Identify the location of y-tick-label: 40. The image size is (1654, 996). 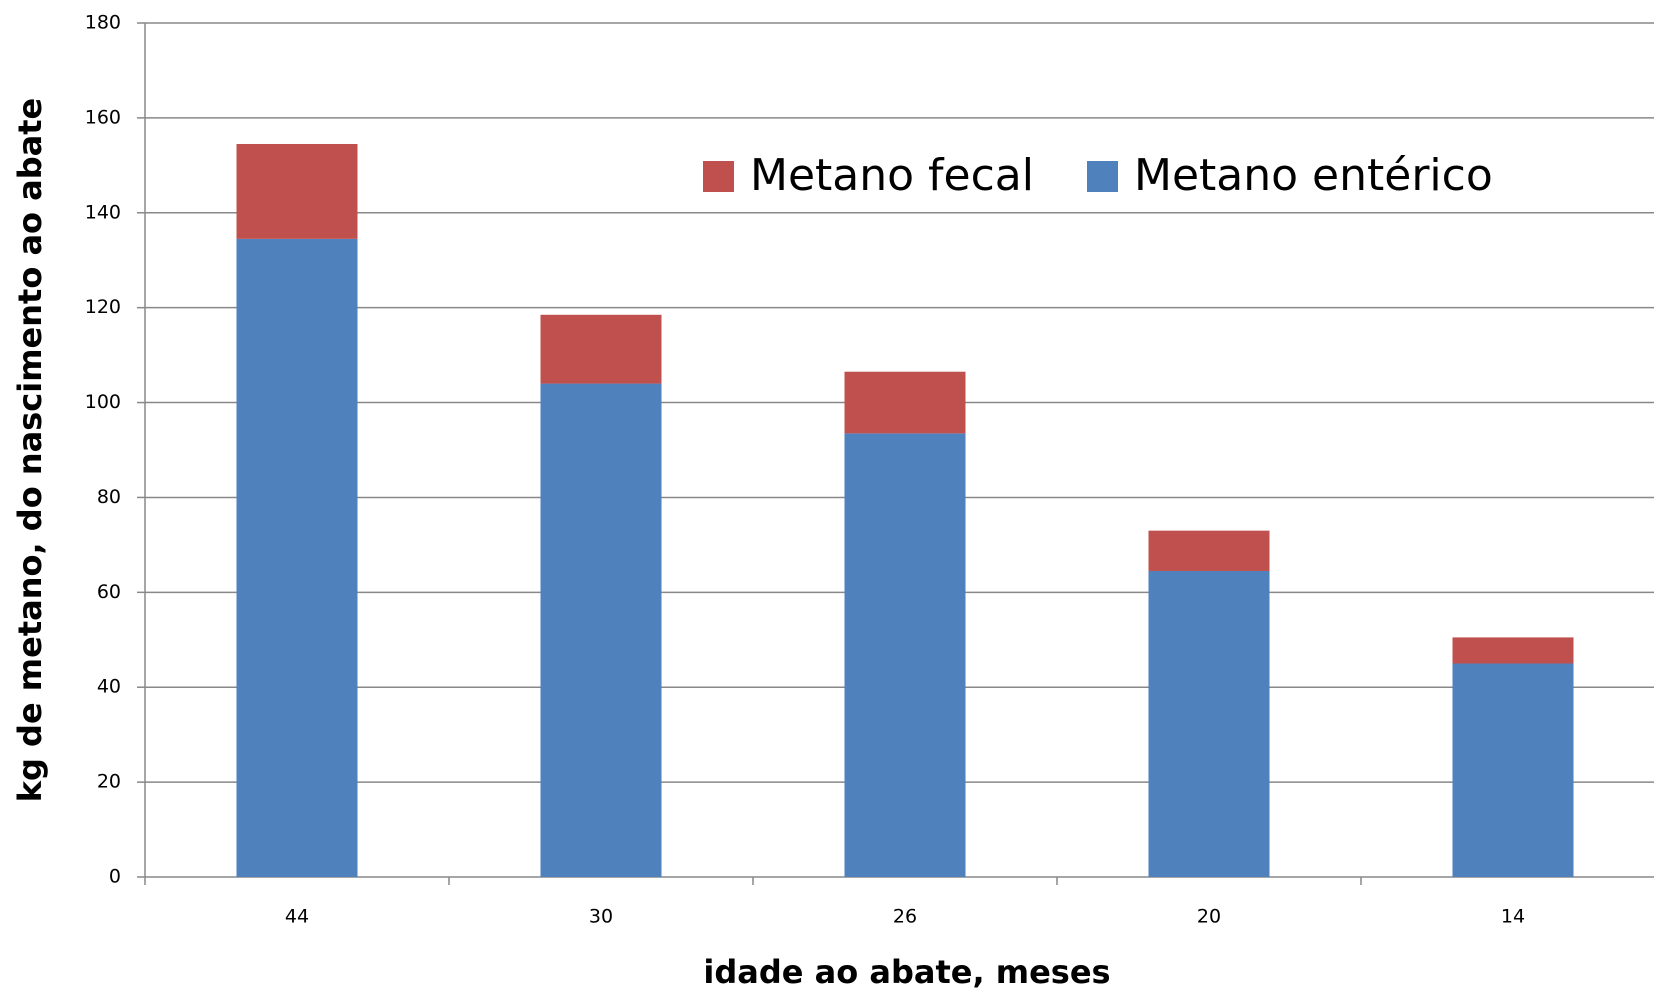
(109, 687).